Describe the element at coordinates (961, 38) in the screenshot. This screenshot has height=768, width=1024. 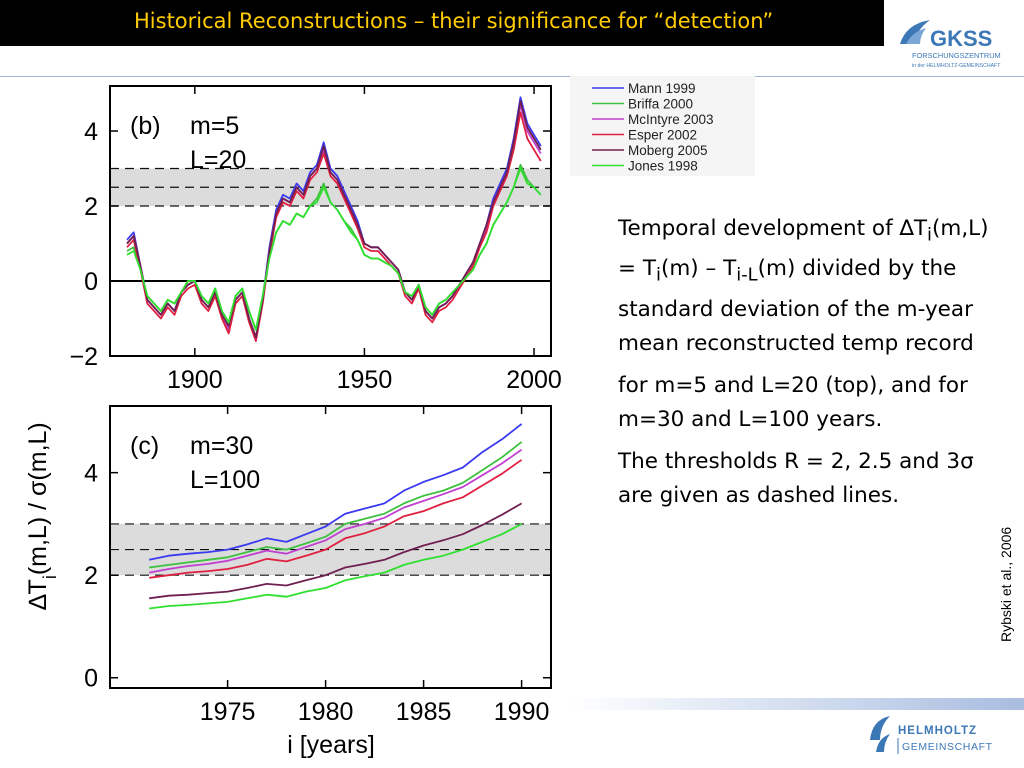
I see `gkss-logo-name: GKSS` at that location.